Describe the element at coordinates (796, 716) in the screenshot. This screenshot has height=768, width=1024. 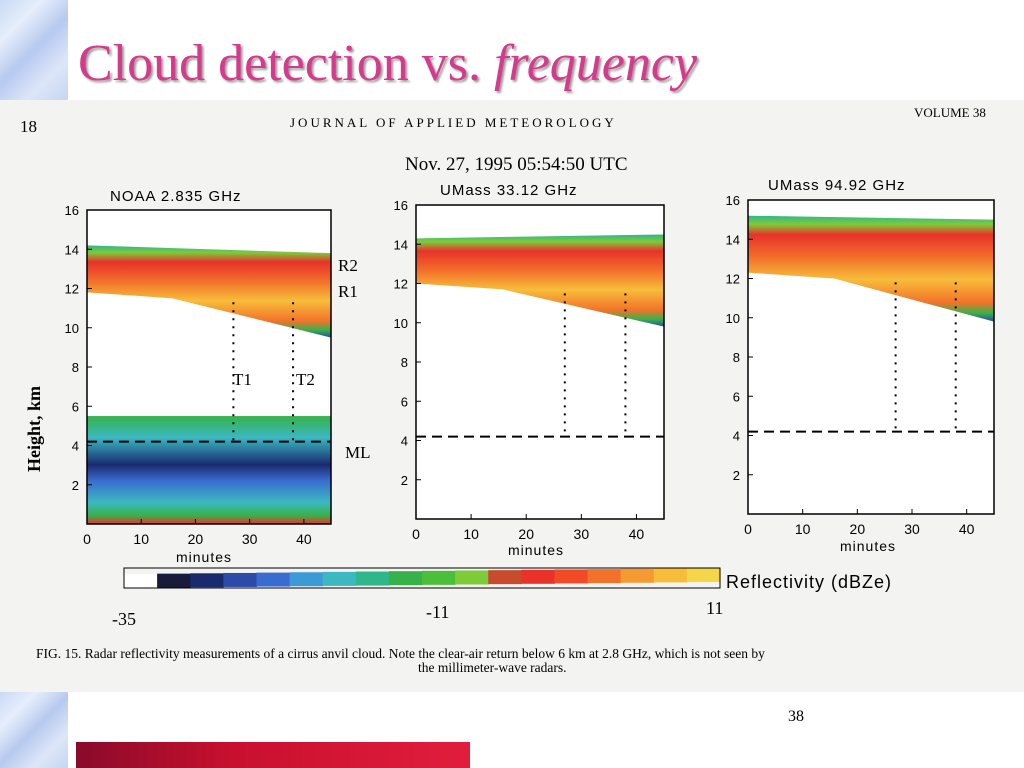
I see `slide-page-number: 38` at that location.